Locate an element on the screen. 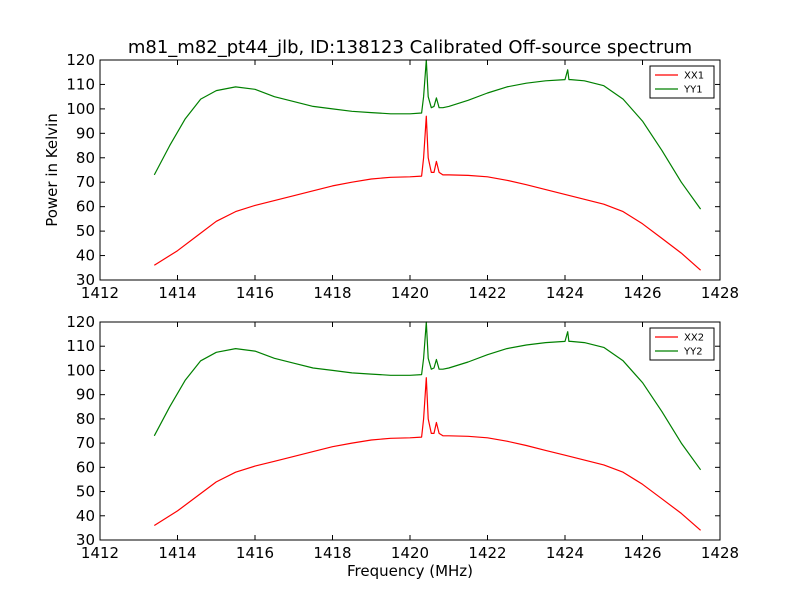 The height and width of the screenshot is (600, 800). legend-label-yy2: YY2 is located at coordinates (693, 352).